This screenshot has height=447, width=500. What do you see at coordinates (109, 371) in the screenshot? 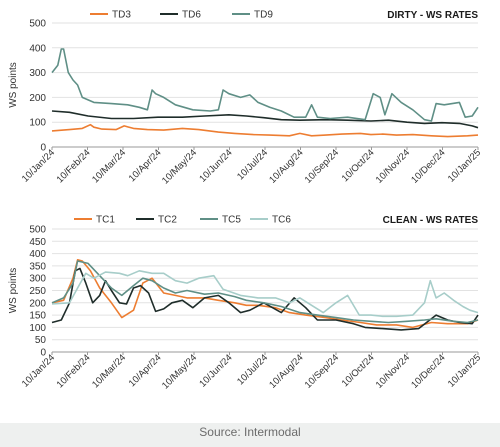
I see `clean-x-tick-label: 10/Mar/24` at bounding box center [109, 371].